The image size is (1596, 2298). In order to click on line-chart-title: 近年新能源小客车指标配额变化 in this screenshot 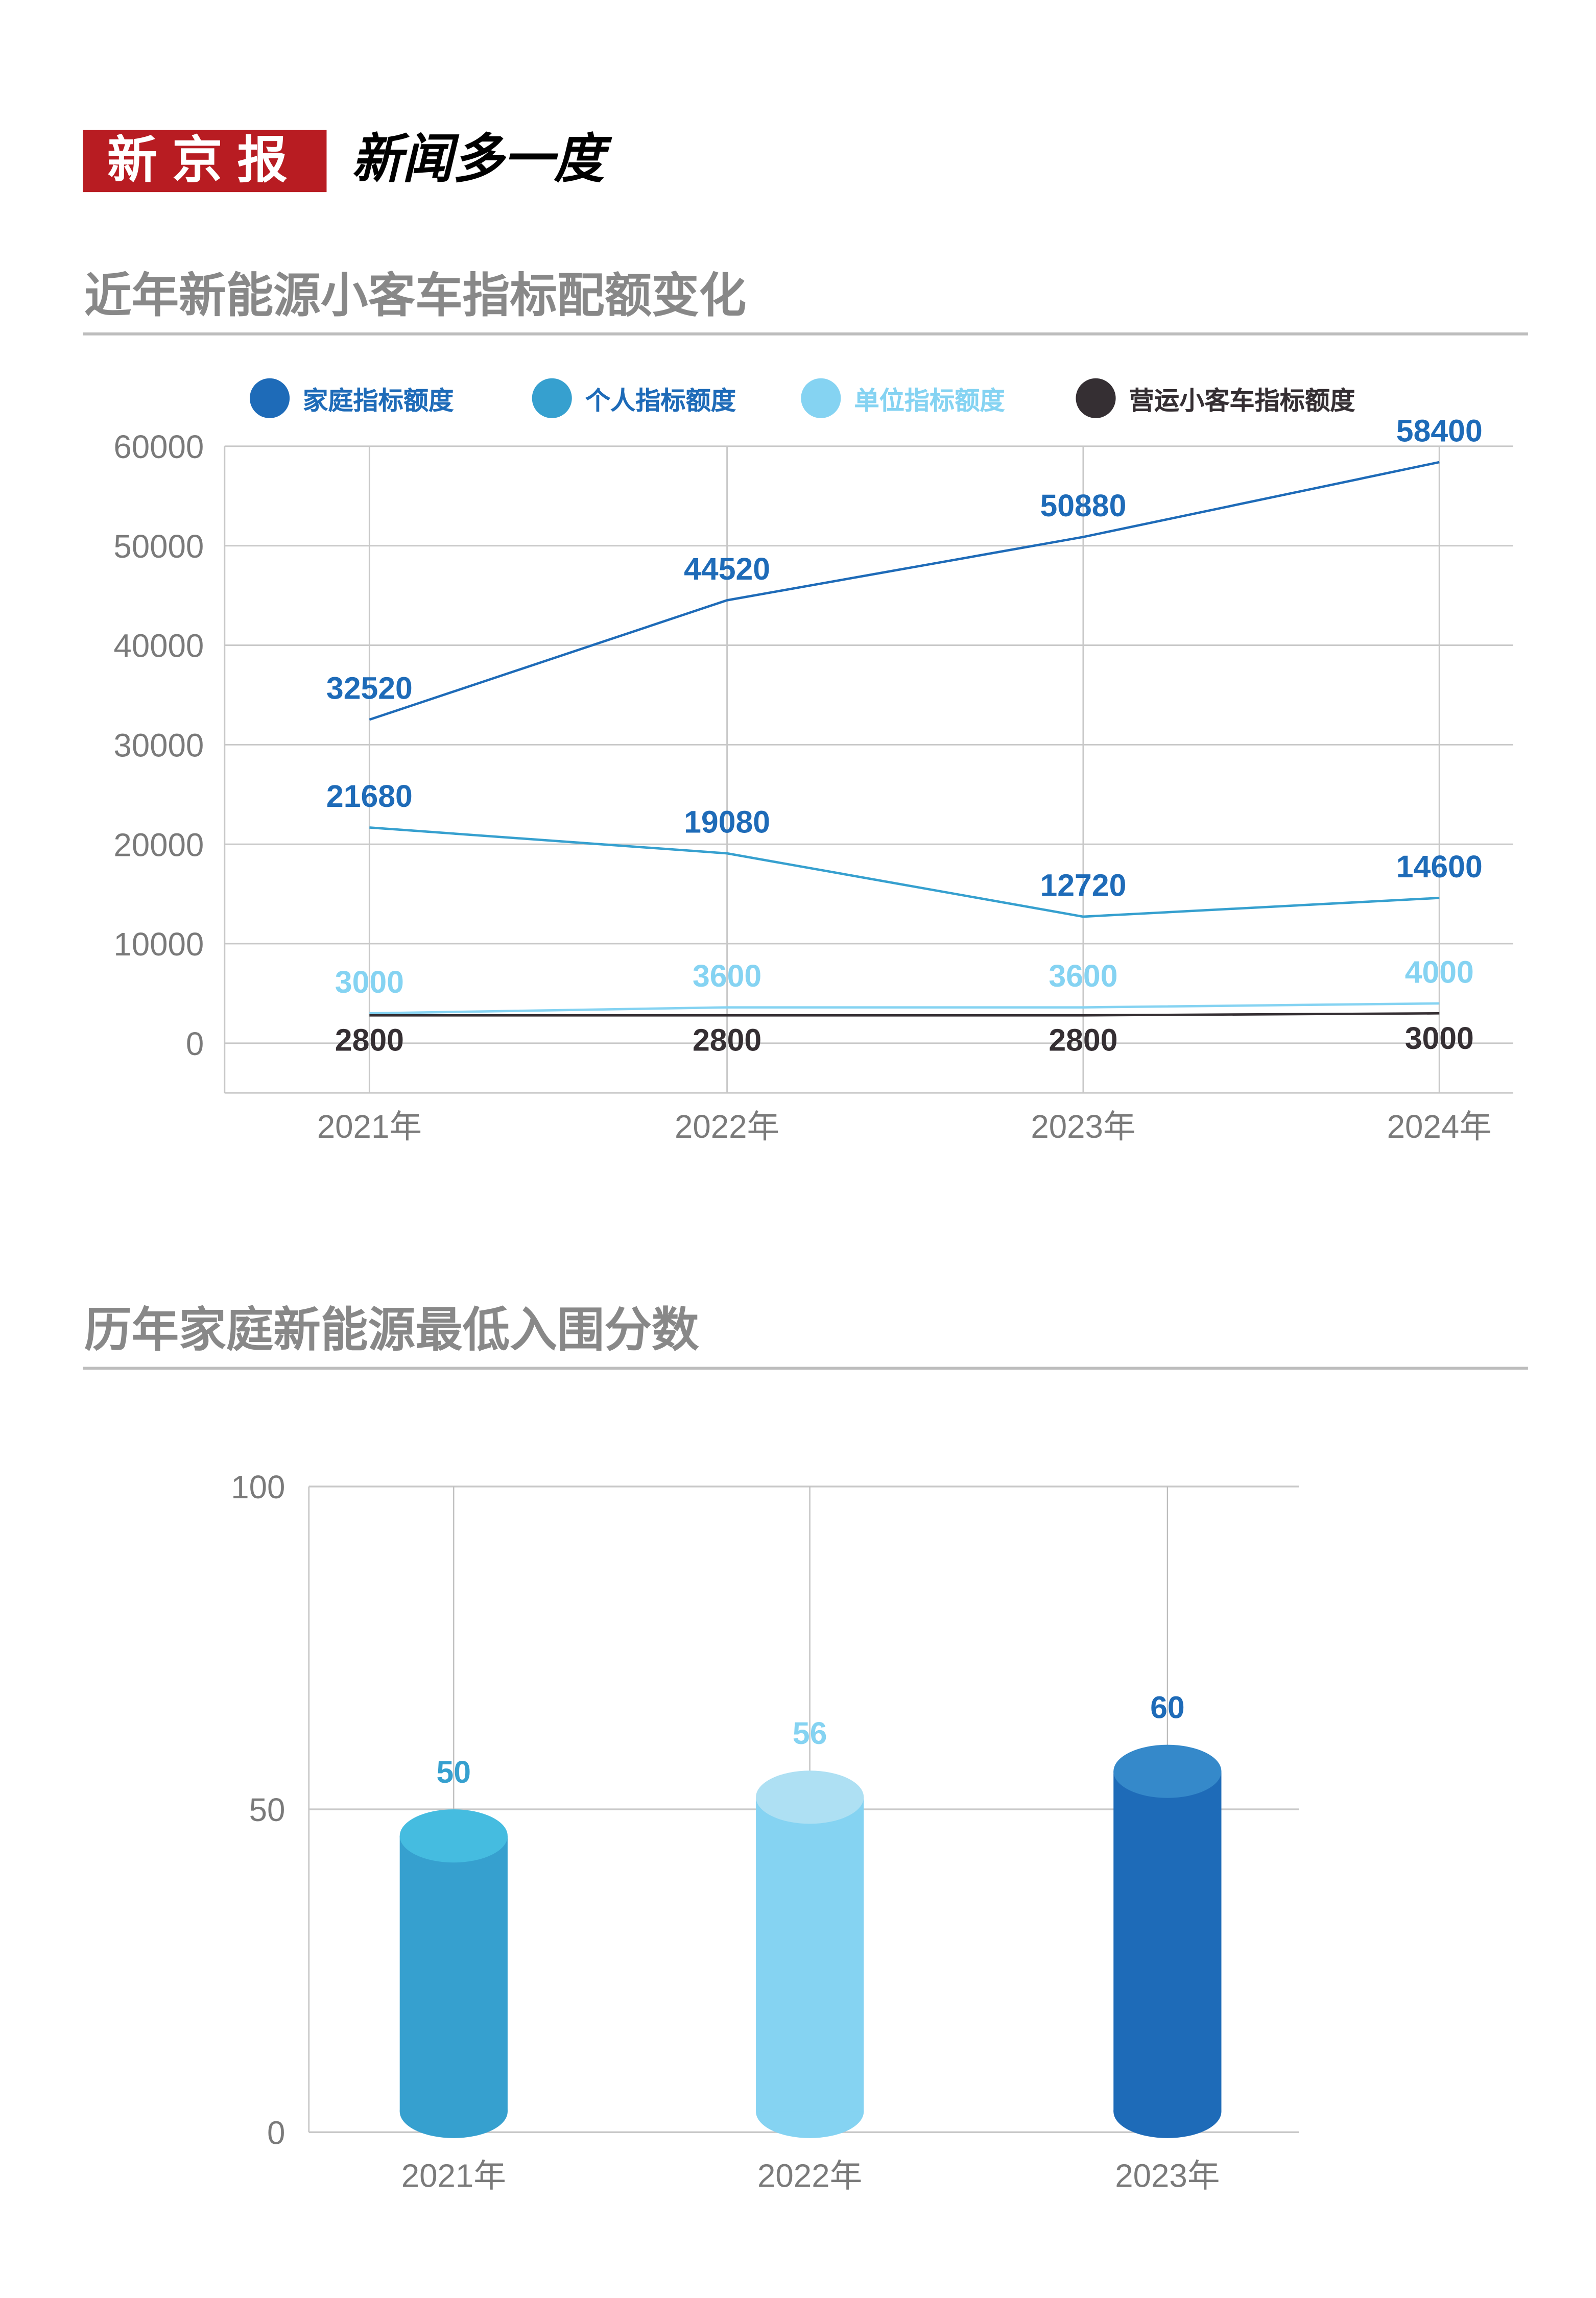, I will do `click(415, 295)`.